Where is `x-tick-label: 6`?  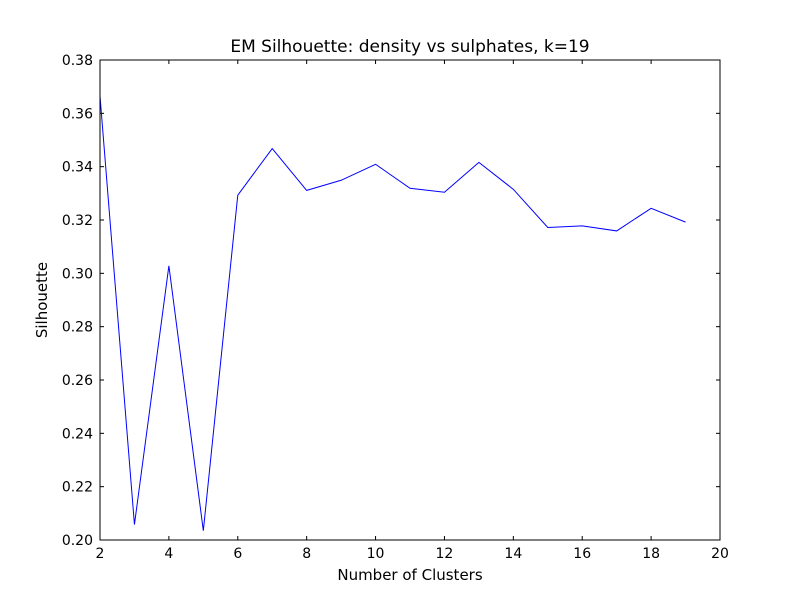
x-tick-label: 6 is located at coordinates (237, 554).